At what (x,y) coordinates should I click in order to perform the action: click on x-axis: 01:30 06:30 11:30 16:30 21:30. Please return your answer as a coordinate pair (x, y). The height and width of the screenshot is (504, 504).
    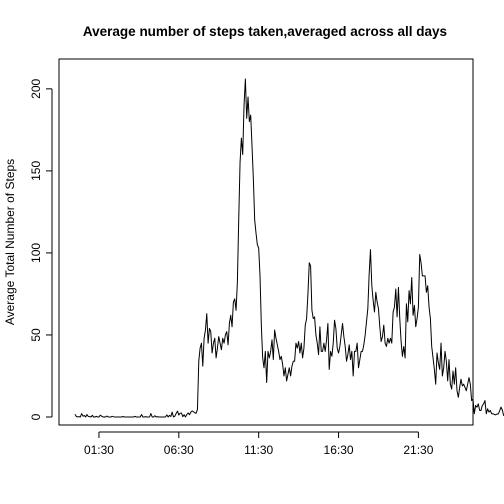
    Looking at the image, I should click on (259, 444).